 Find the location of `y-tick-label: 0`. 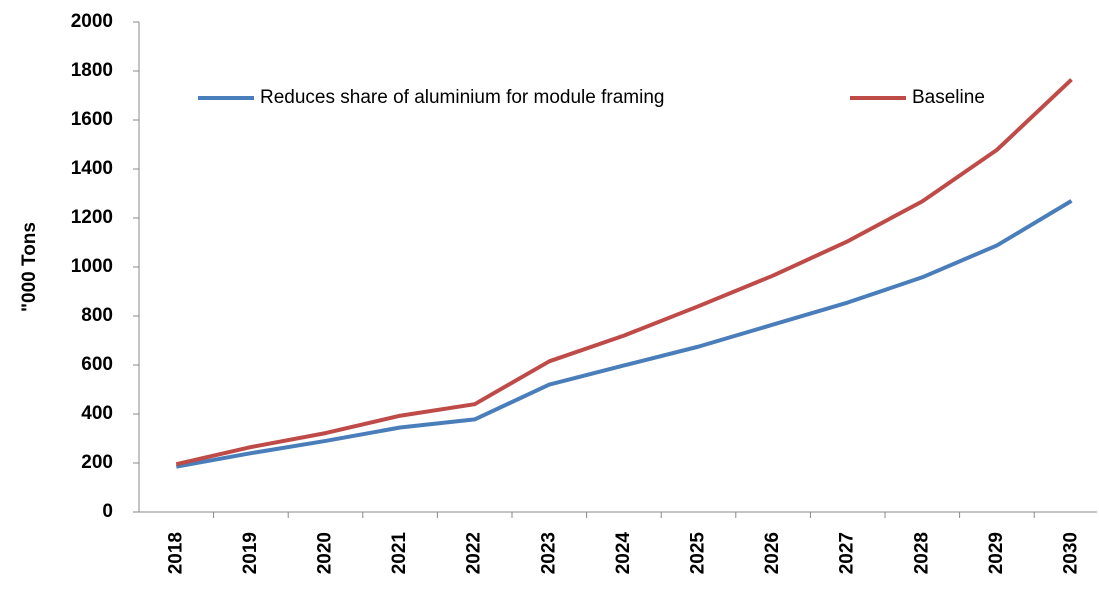

y-tick-label: 0 is located at coordinates (107, 511).